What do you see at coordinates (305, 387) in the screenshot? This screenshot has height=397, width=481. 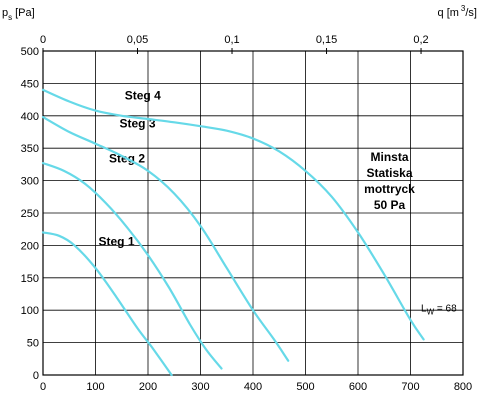 I see `x-tick-label: 500` at bounding box center [305, 387].